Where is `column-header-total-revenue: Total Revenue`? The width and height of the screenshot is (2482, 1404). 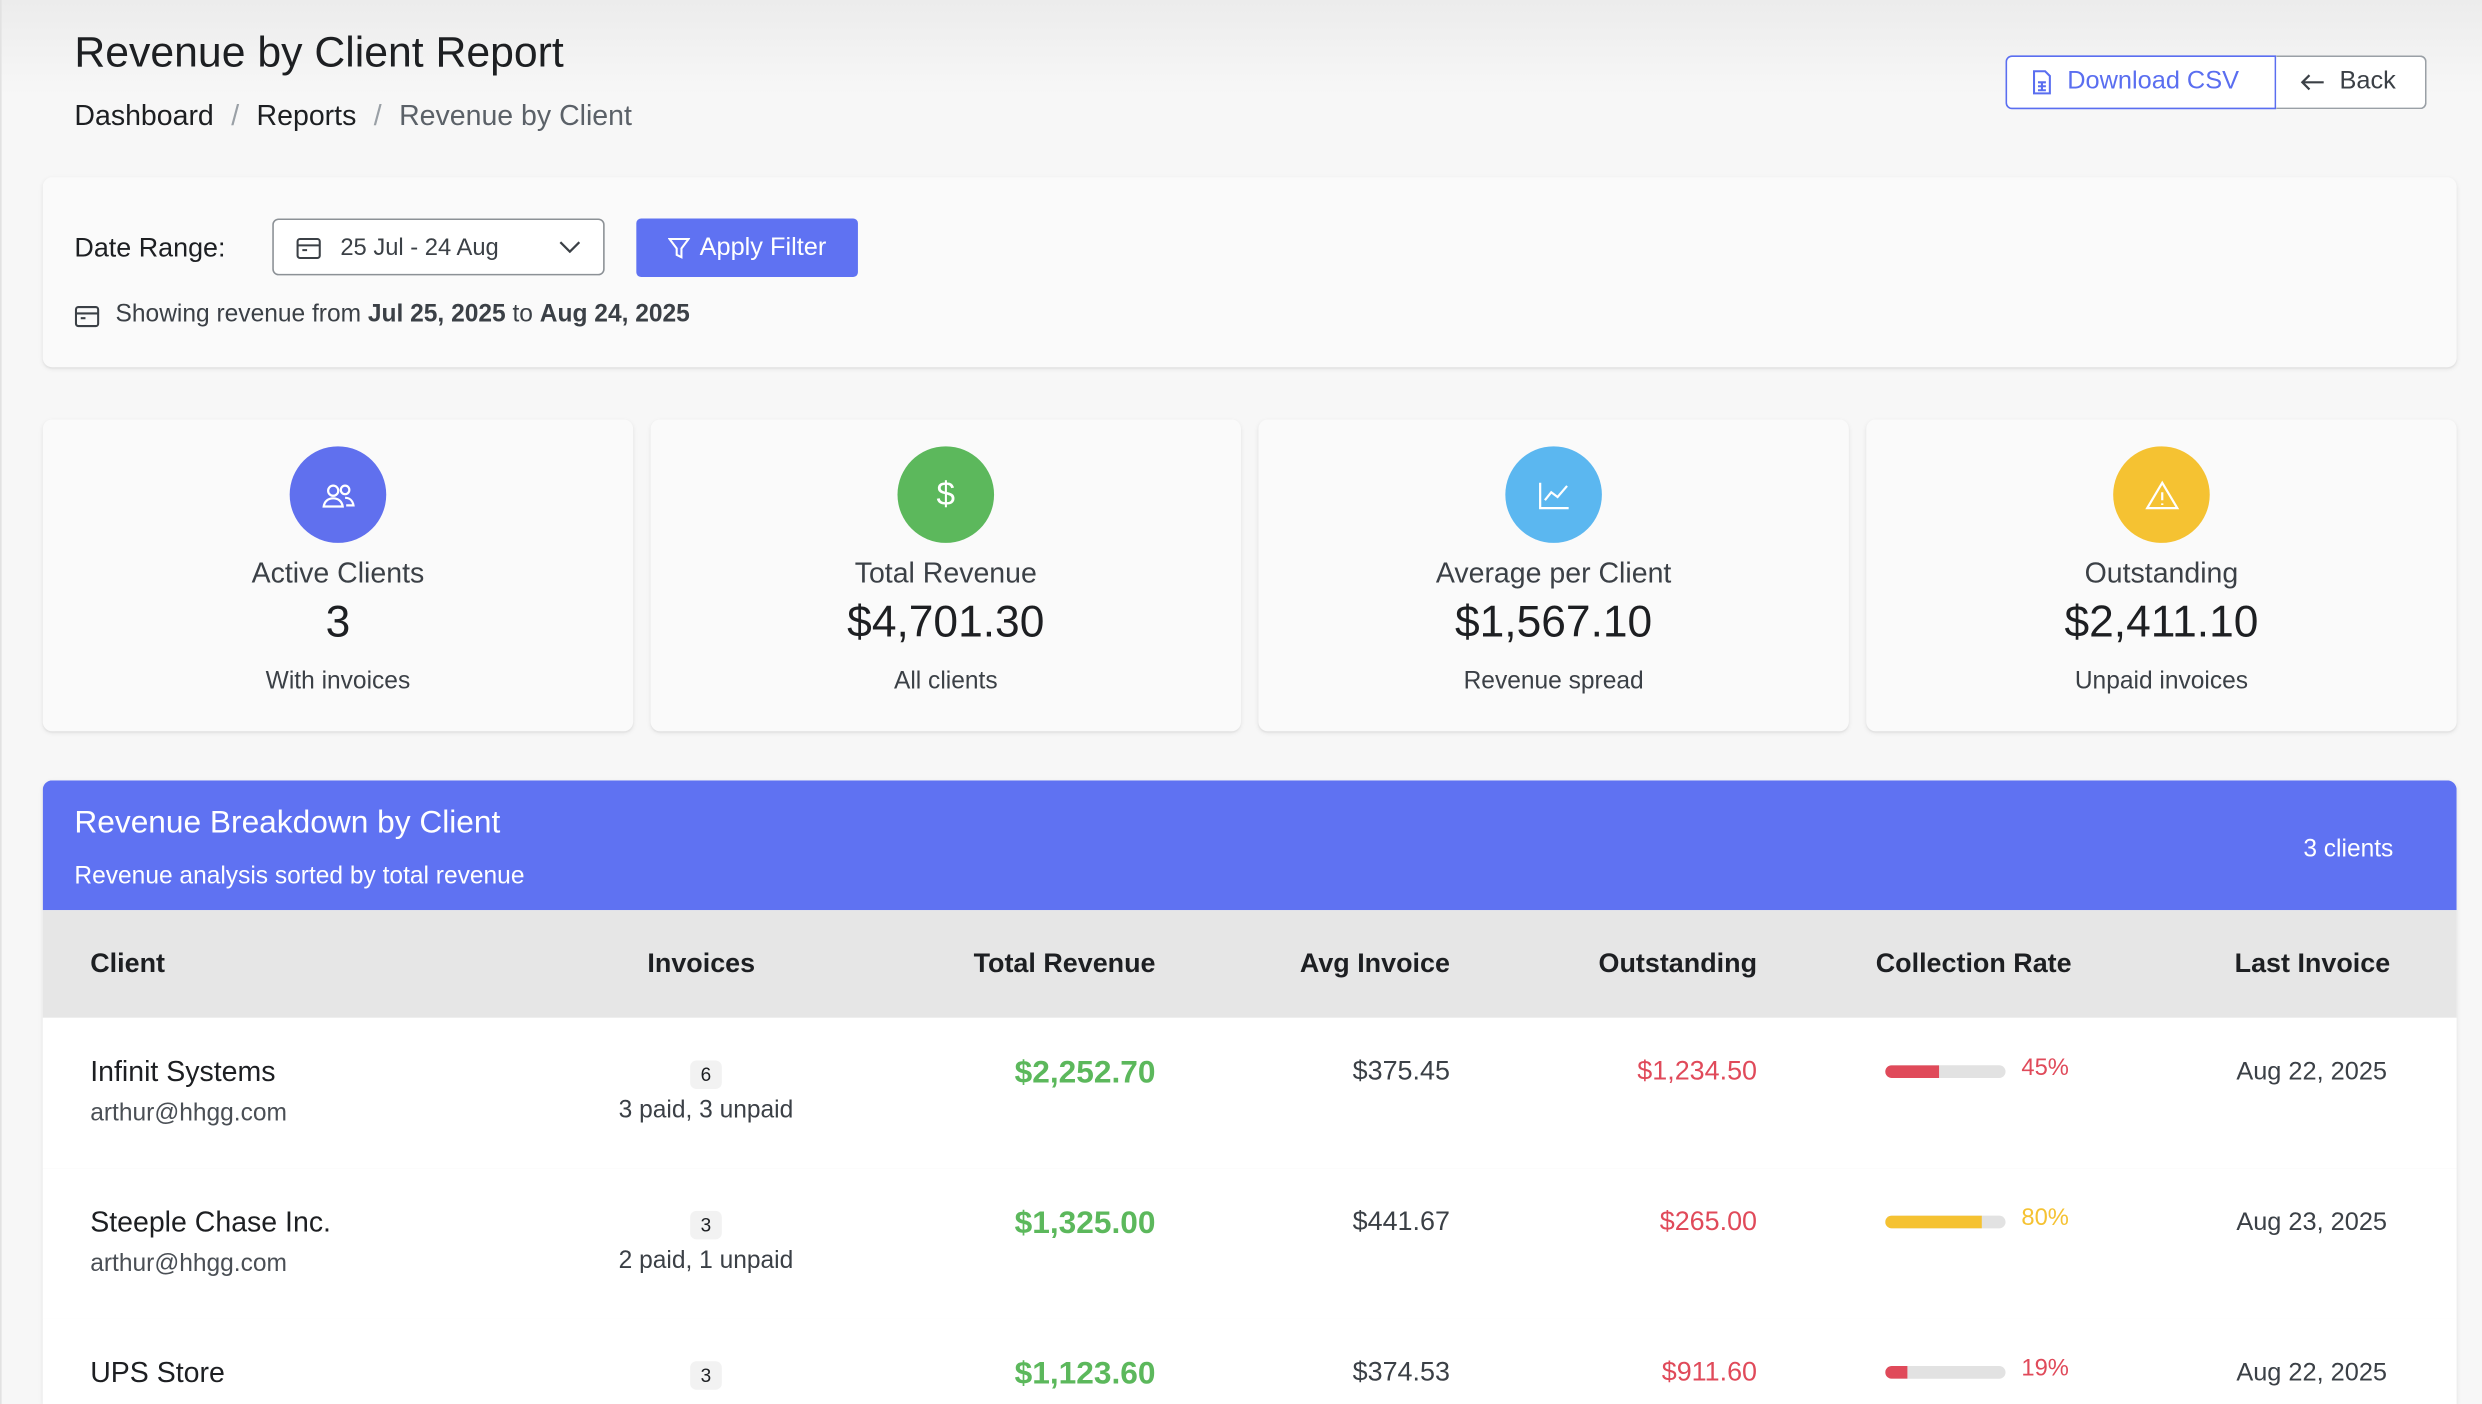
column-header-total-revenue: Total Revenue is located at coordinates (1064, 963).